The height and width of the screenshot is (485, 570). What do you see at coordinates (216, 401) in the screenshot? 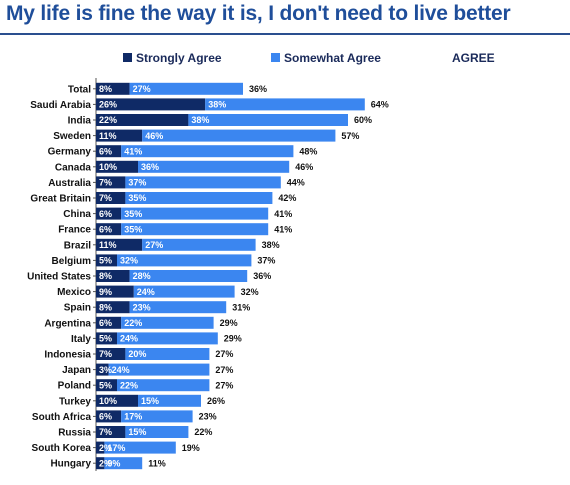
I see `data-label-agree-total: 26%` at bounding box center [216, 401].